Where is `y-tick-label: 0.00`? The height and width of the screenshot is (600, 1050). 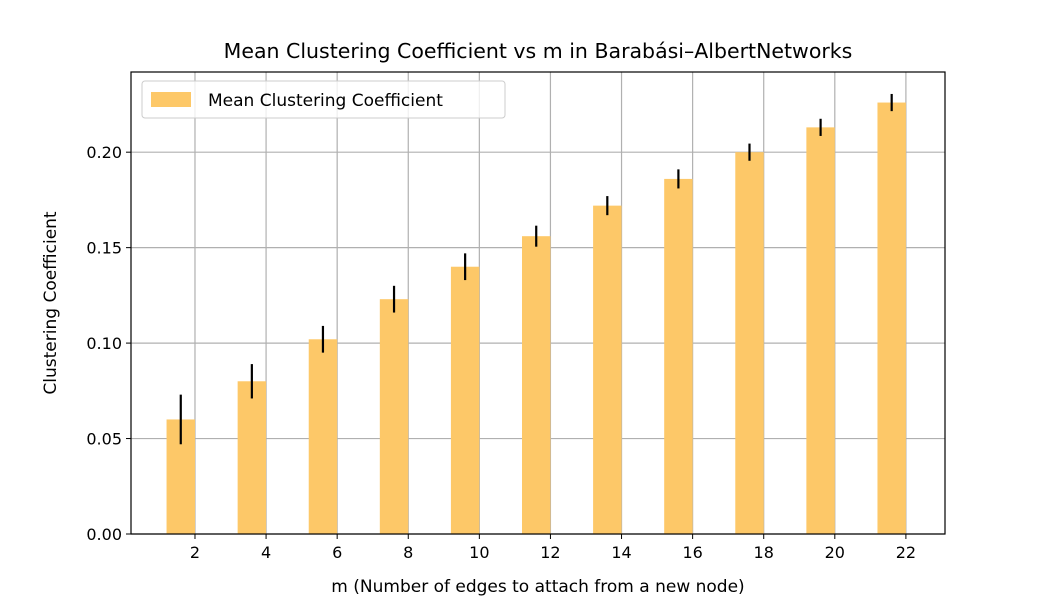 y-tick-label: 0.00 is located at coordinates (104, 534).